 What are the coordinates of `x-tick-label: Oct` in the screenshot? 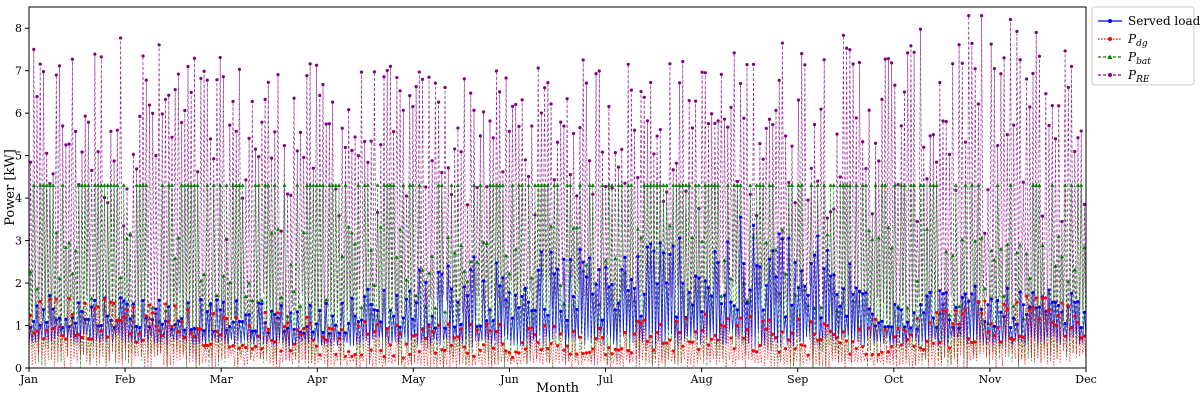 It's located at (894, 379).